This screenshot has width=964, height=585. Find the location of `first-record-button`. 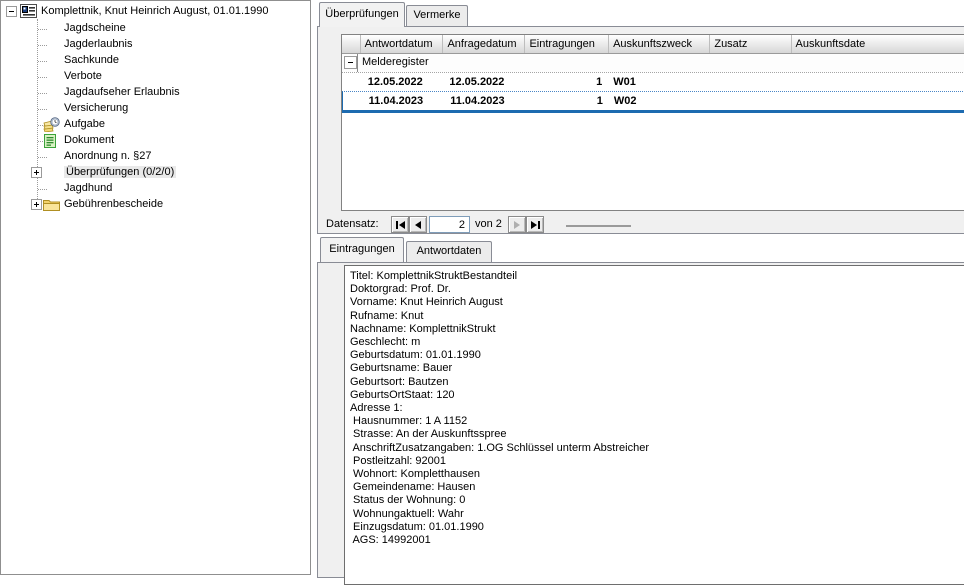

first-record-button is located at coordinates (400, 224).